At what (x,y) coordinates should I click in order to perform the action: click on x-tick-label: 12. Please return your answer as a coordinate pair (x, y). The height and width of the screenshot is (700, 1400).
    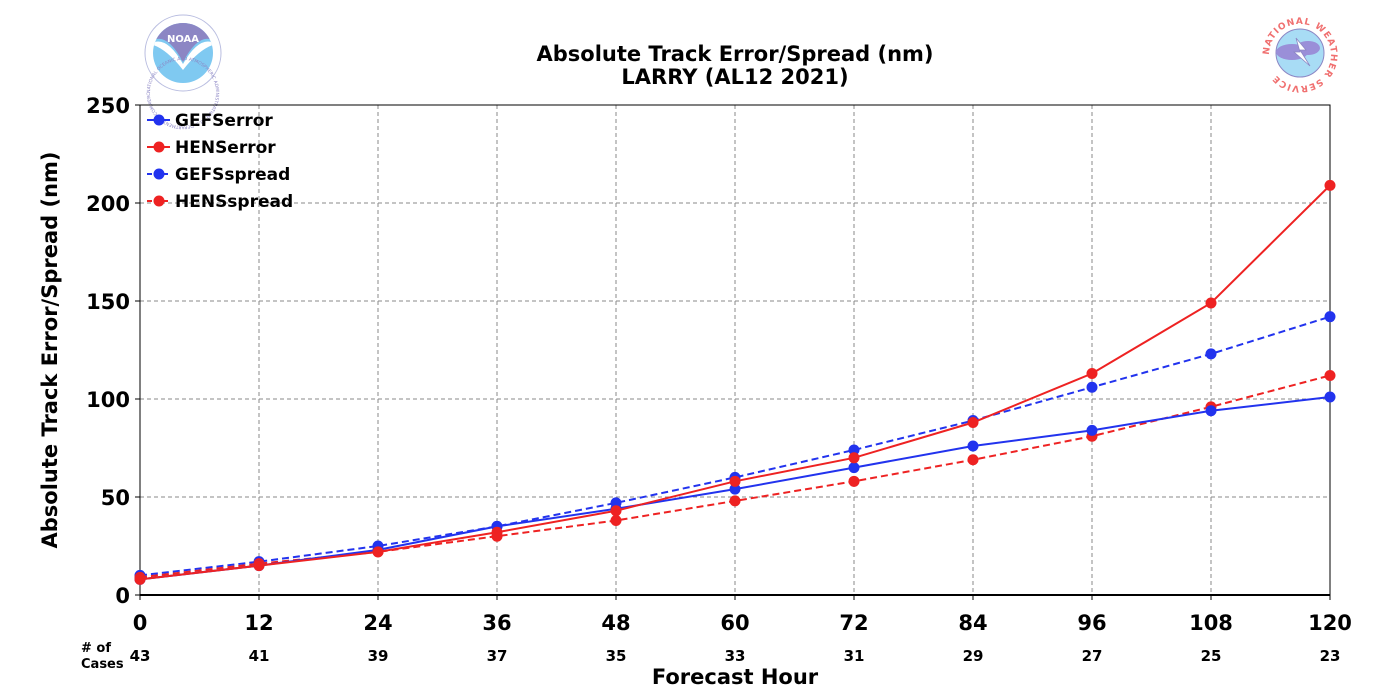
    Looking at the image, I should click on (258, 623).